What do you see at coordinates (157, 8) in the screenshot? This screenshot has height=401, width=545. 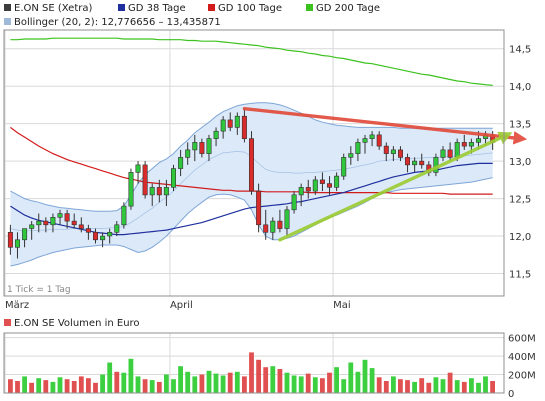 I see `legend-label-gd38: GD 38 Tage` at bounding box center [157, 8].